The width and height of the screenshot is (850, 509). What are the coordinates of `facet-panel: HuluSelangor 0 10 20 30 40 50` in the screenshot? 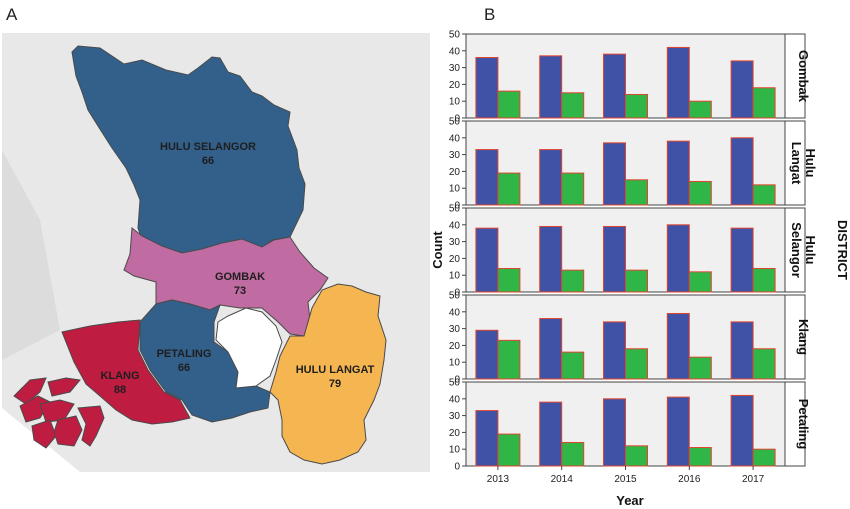 It's located at (633, 251).